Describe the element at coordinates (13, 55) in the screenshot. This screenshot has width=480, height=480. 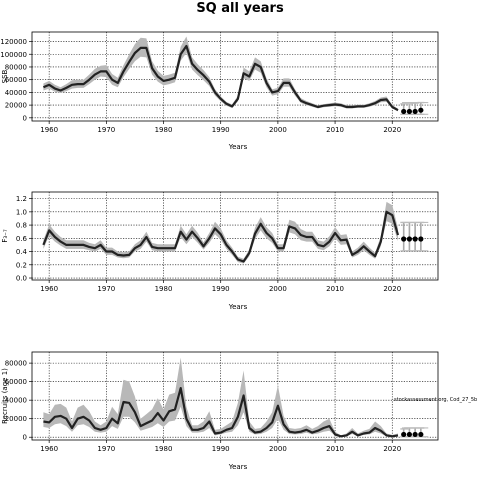
I see `y-tick-label: 100000` at that location.